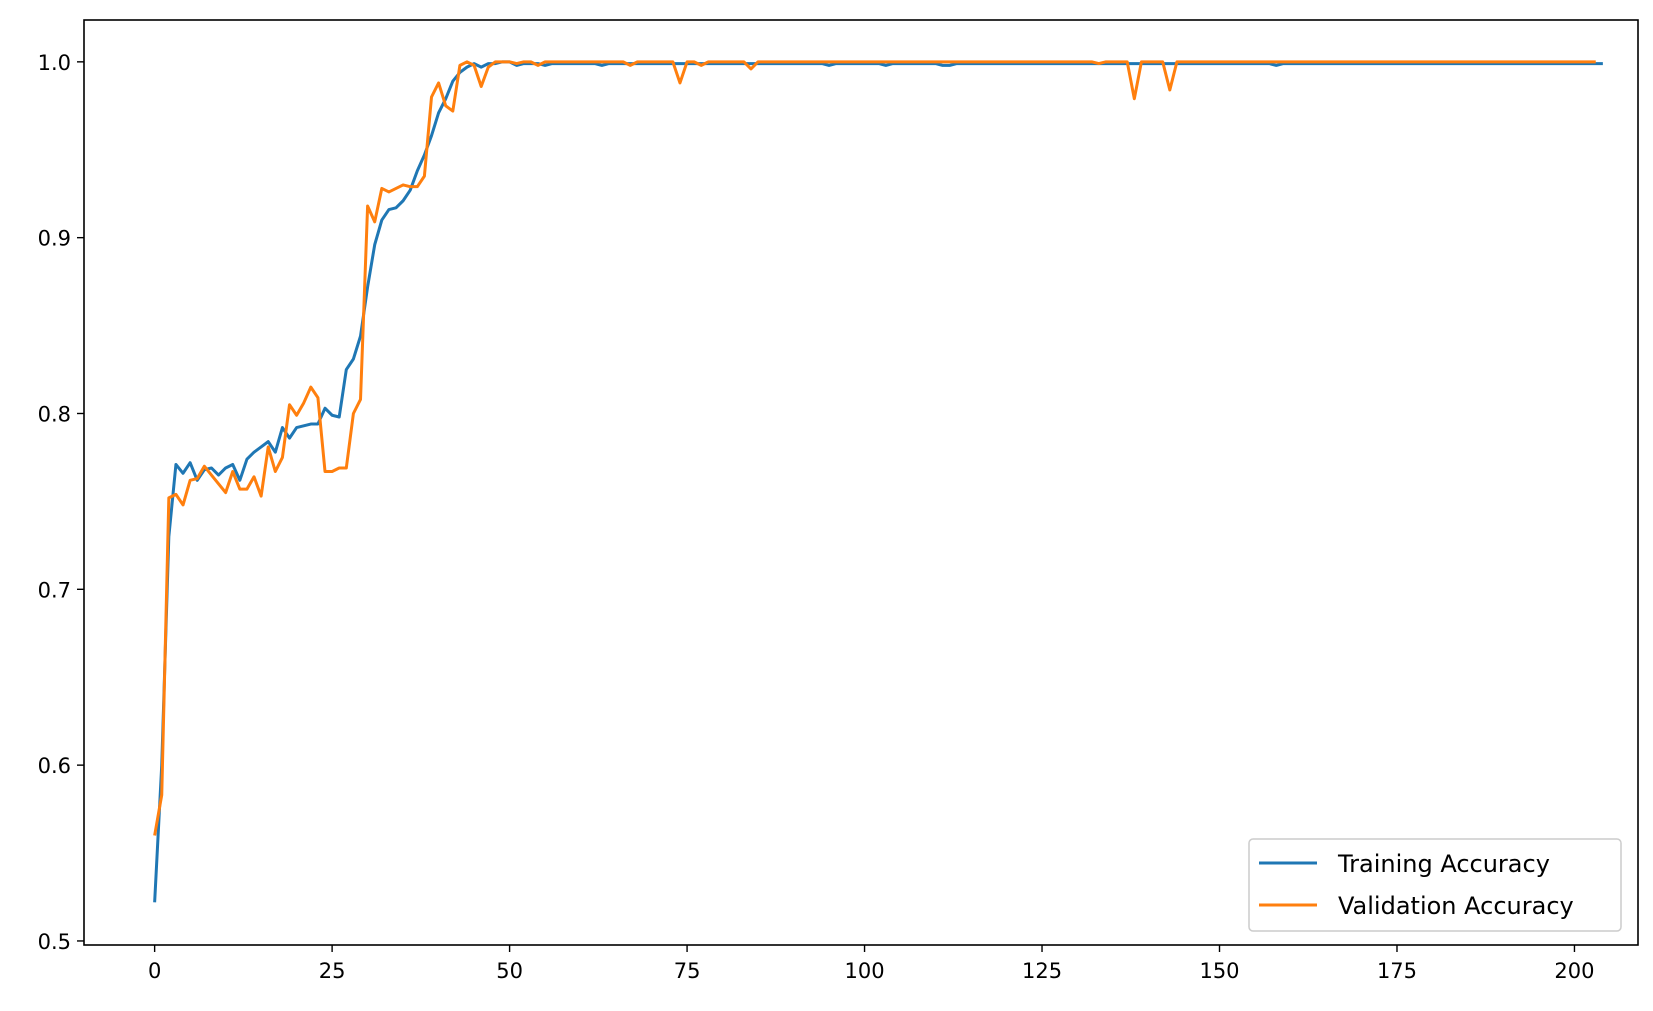  What do you see at coordinates (1219, 971) in the screenshot?
I see `x-tick-label: 150` at bounding box center [1219, 971].